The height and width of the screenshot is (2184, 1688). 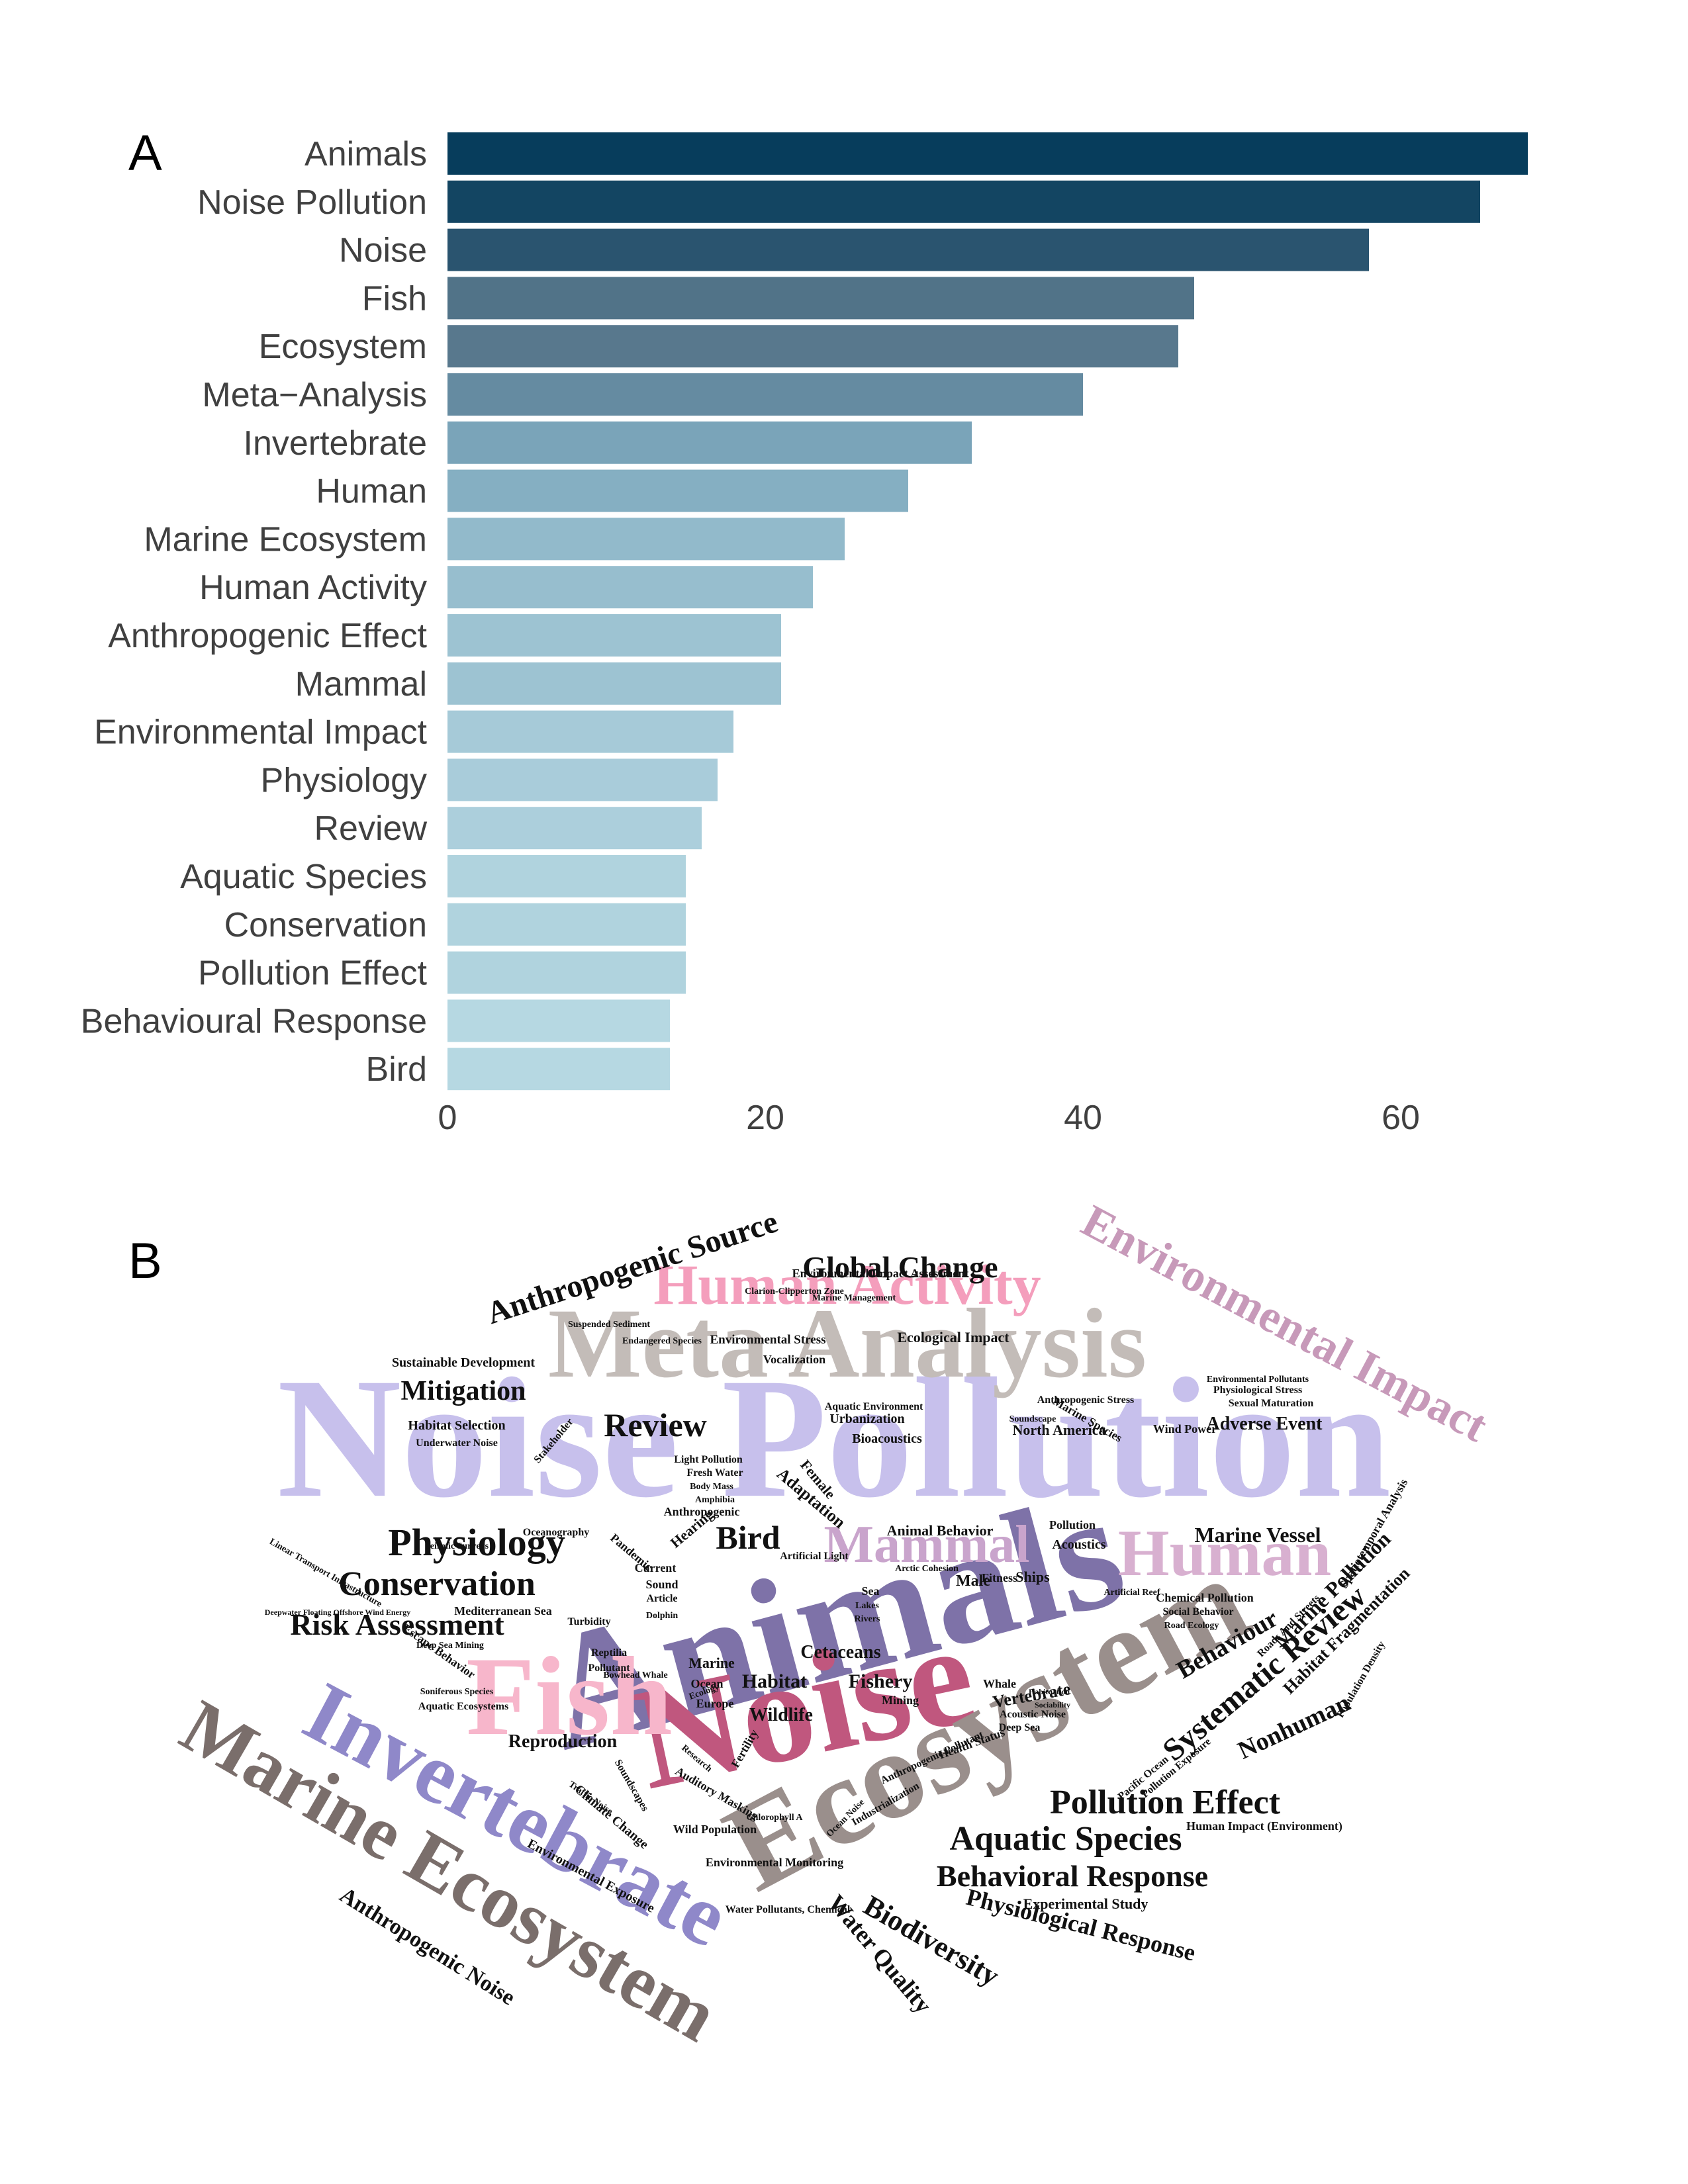 What do you see at coordinates (900, 1701) in the screenshot?
I see `cloud-word-73: Mining` at bounding box center [900, 1701].